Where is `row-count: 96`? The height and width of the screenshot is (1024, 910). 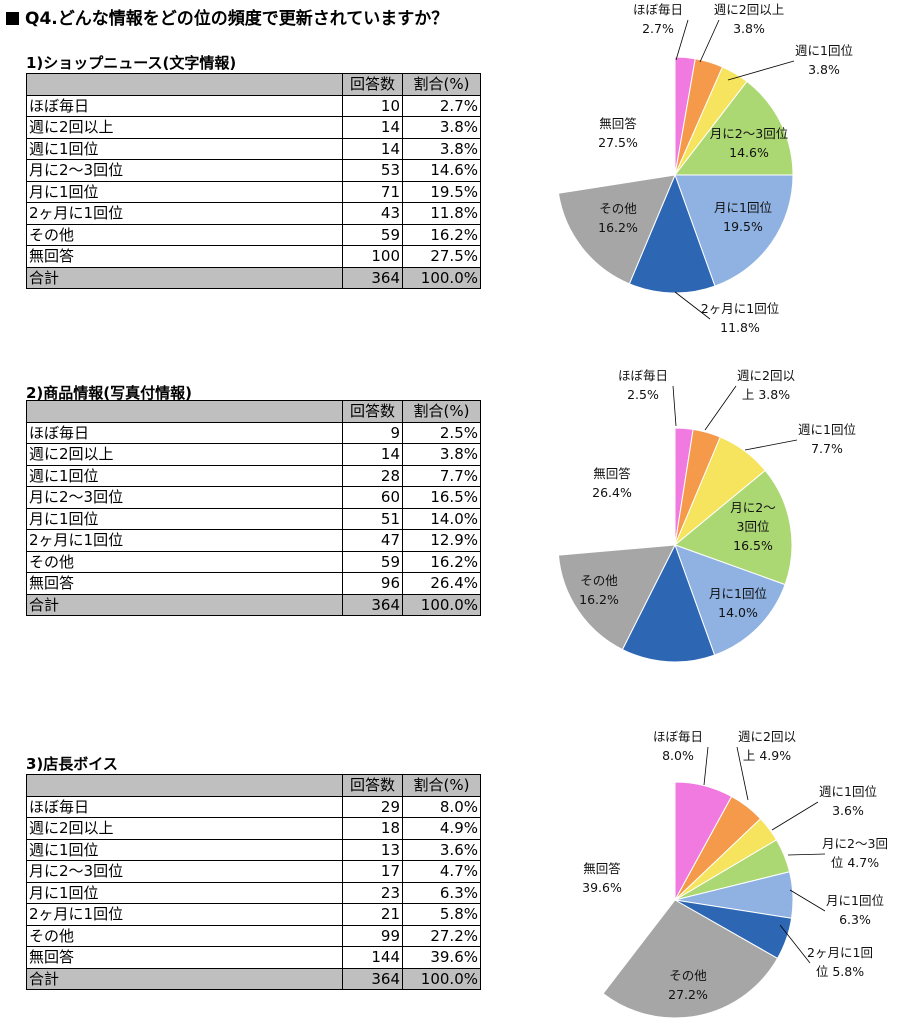
row-count: 96 is located at coordinates (372, 583).